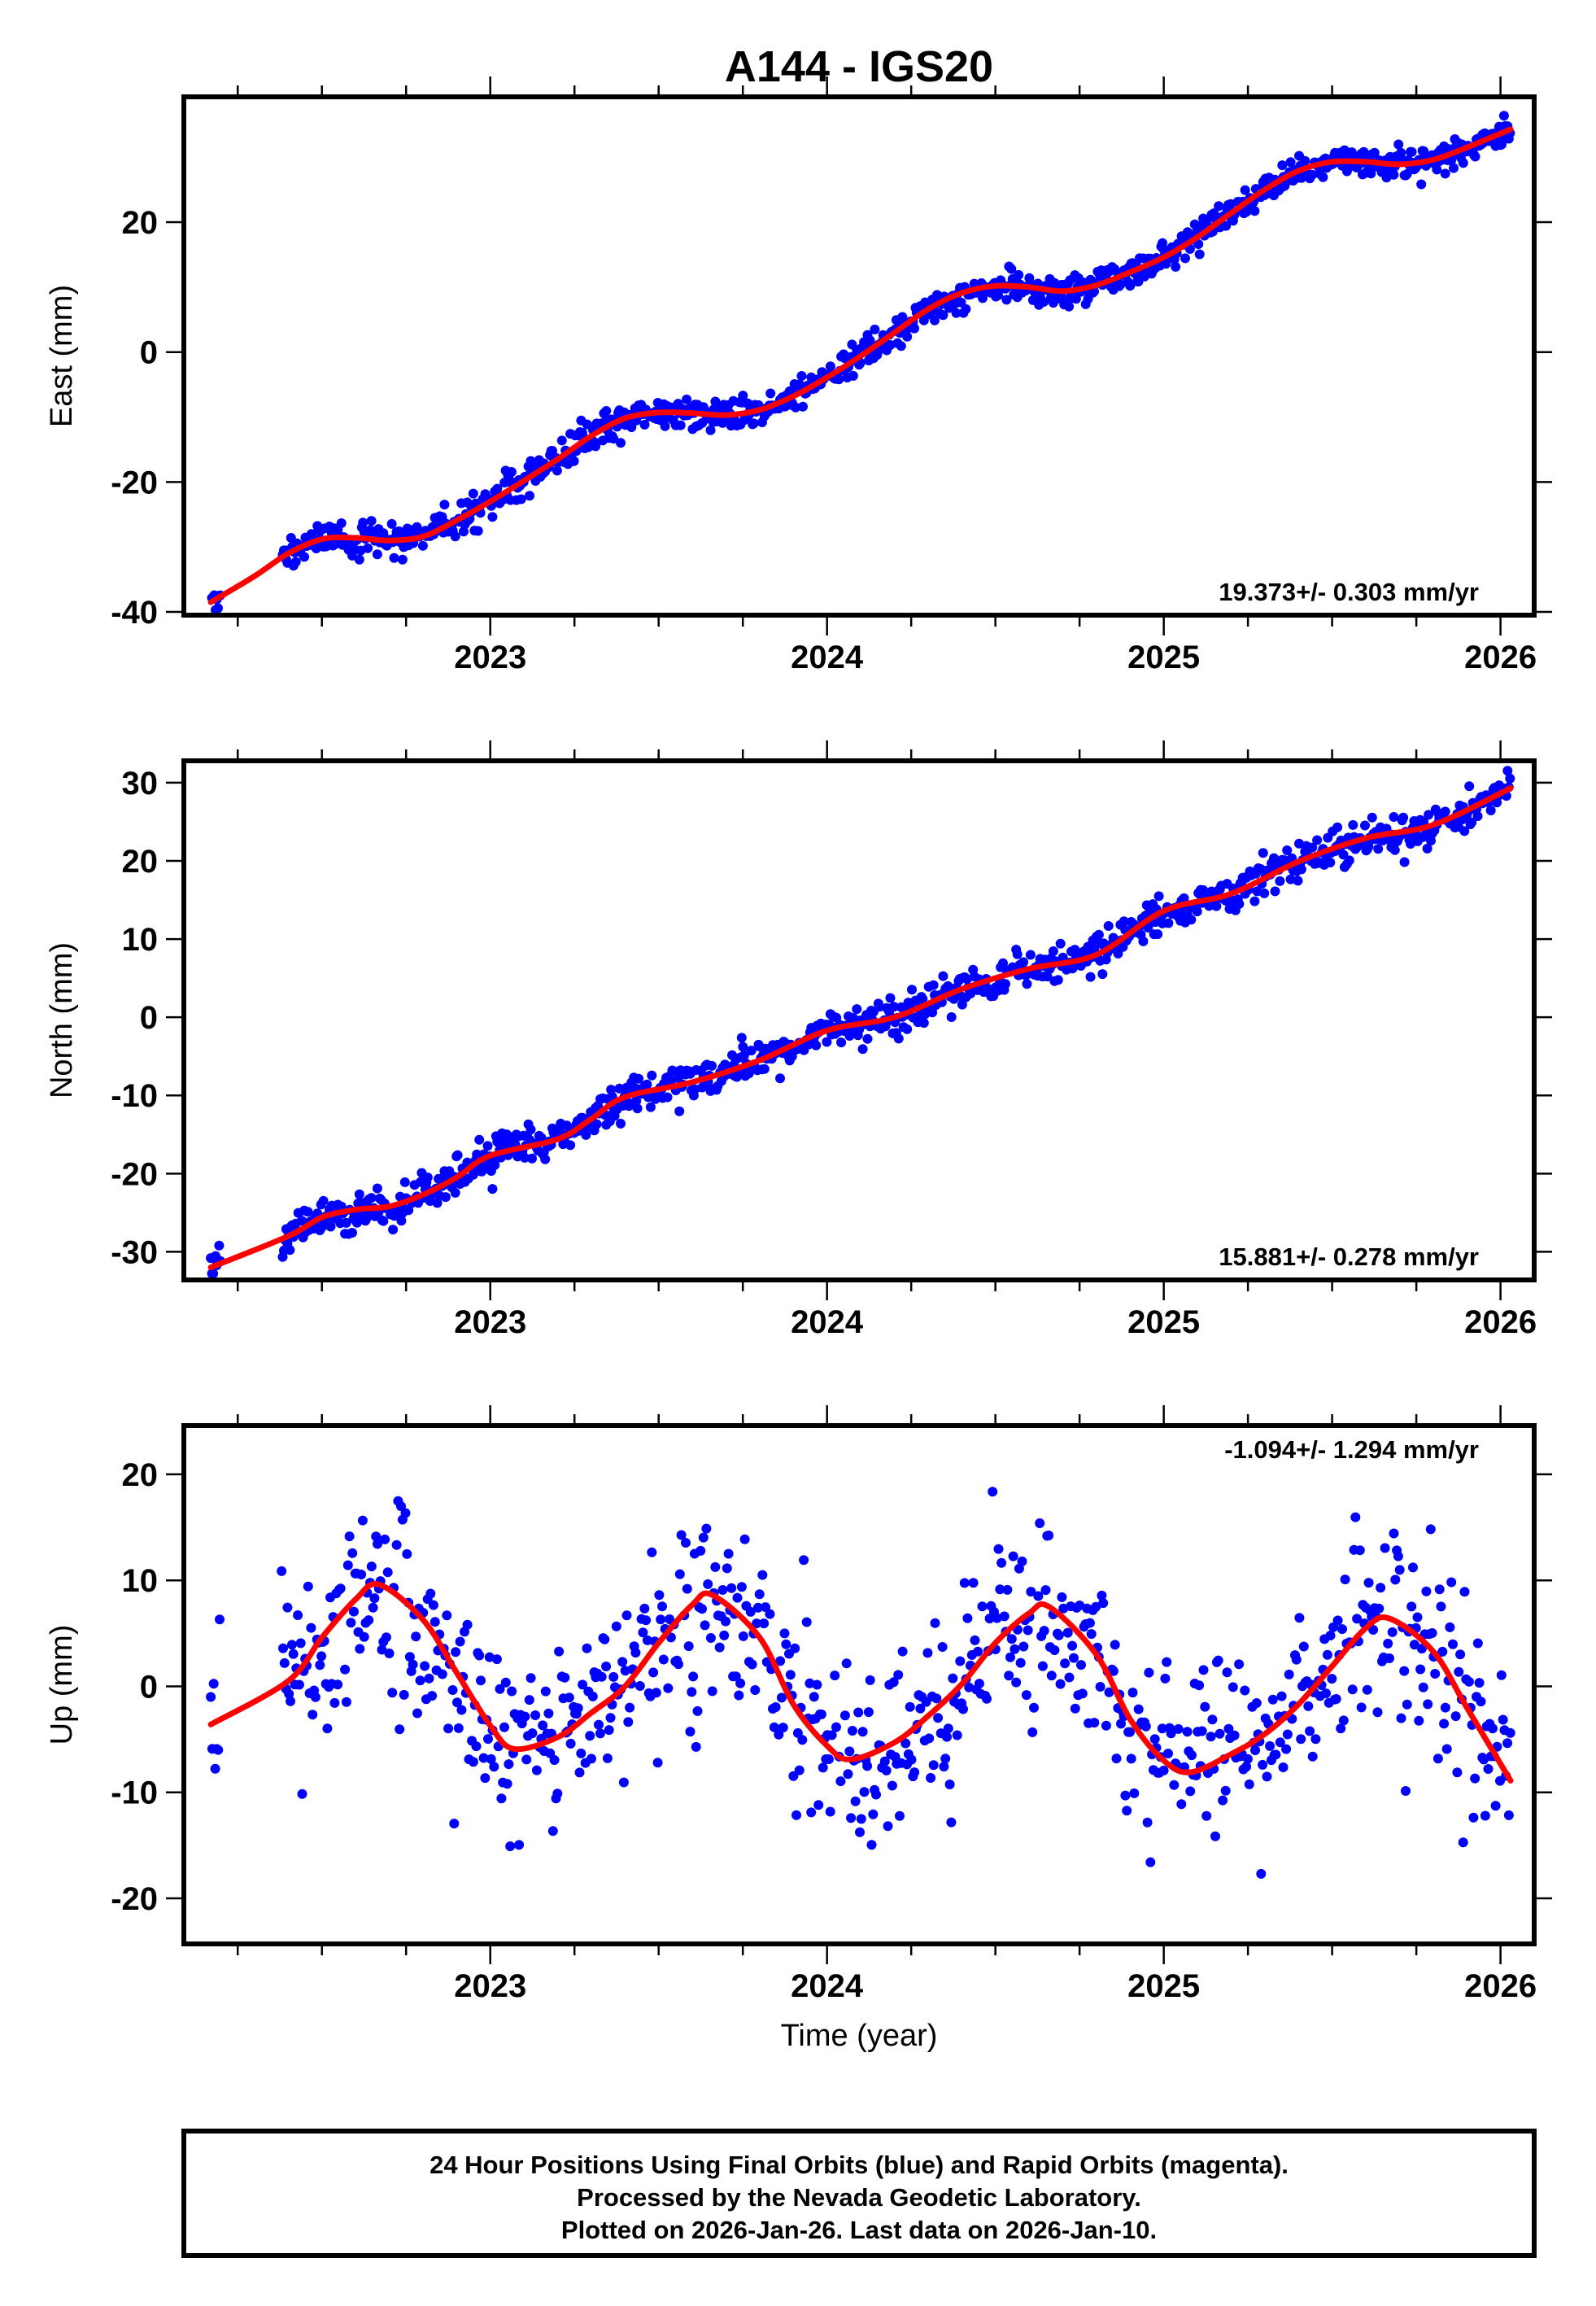 The image size is (1596, 2306). Describe the element at coordinates (859, 66) in the screenshot. I see `chart-title: A144 - IGS20` at that location.